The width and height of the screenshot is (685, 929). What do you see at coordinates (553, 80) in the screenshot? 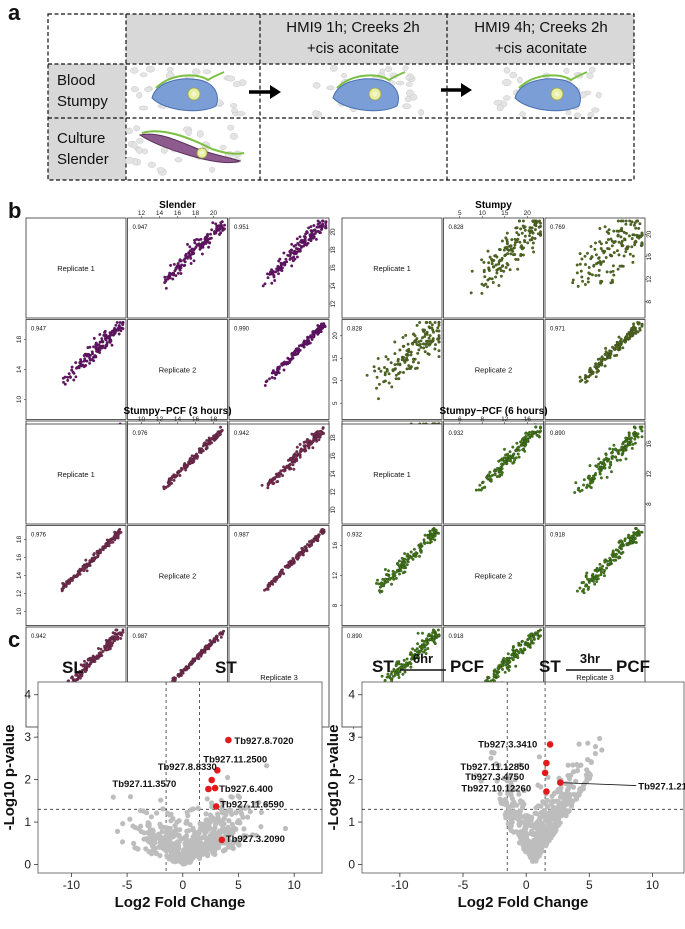
I see `flagellum` at bounding box center [553, 80].